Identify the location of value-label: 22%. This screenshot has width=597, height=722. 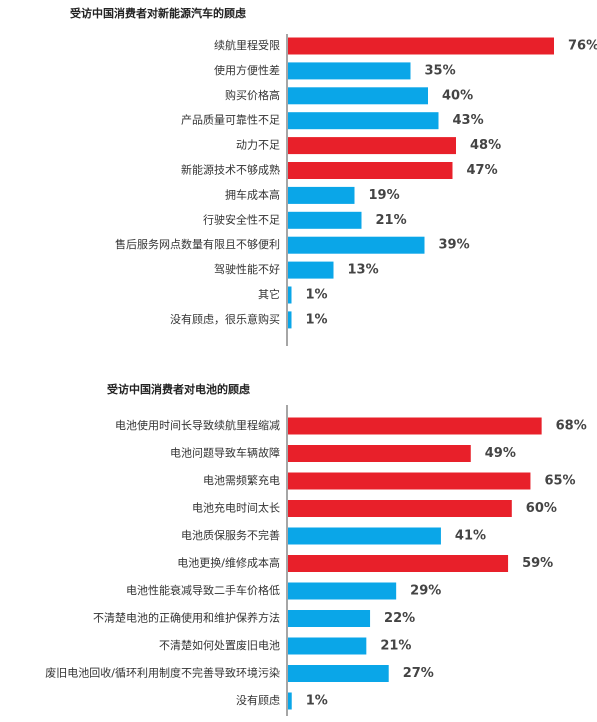
(399, 618).